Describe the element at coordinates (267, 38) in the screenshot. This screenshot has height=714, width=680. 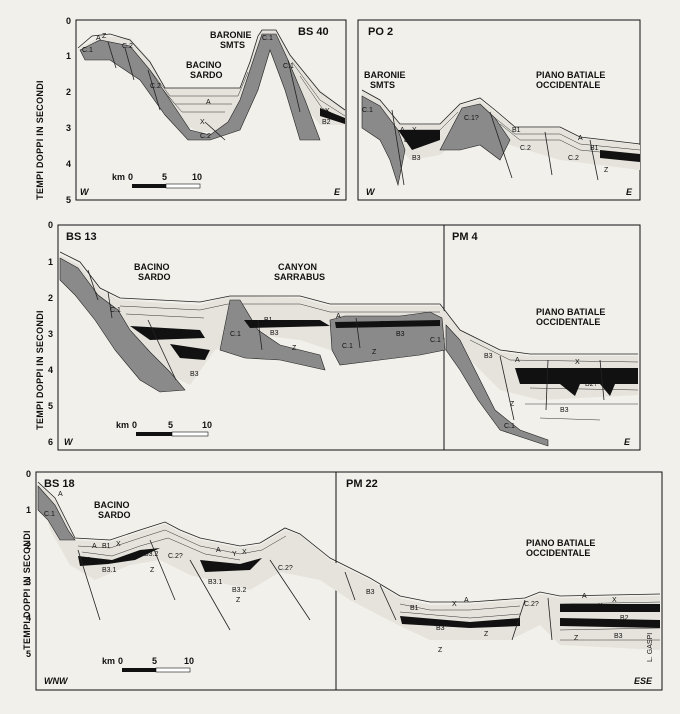
I see `unit-c1b: C.1` at that location.